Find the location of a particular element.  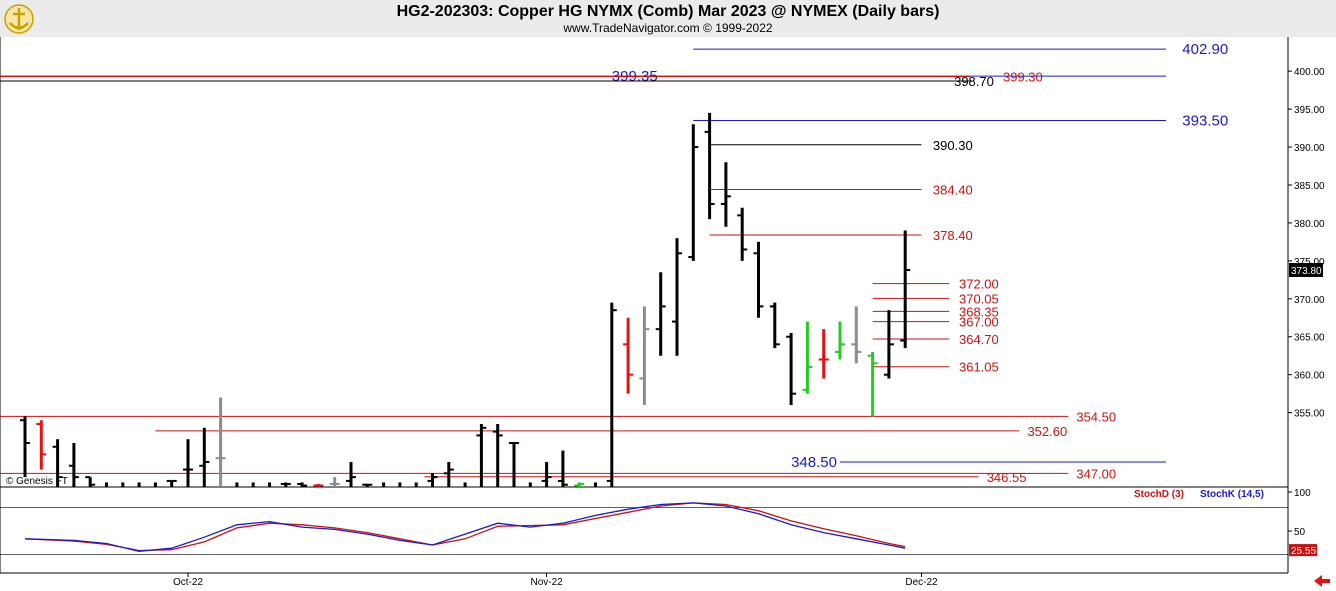

time-tick-label: Nov-22 is located at coordinates (546, 582).